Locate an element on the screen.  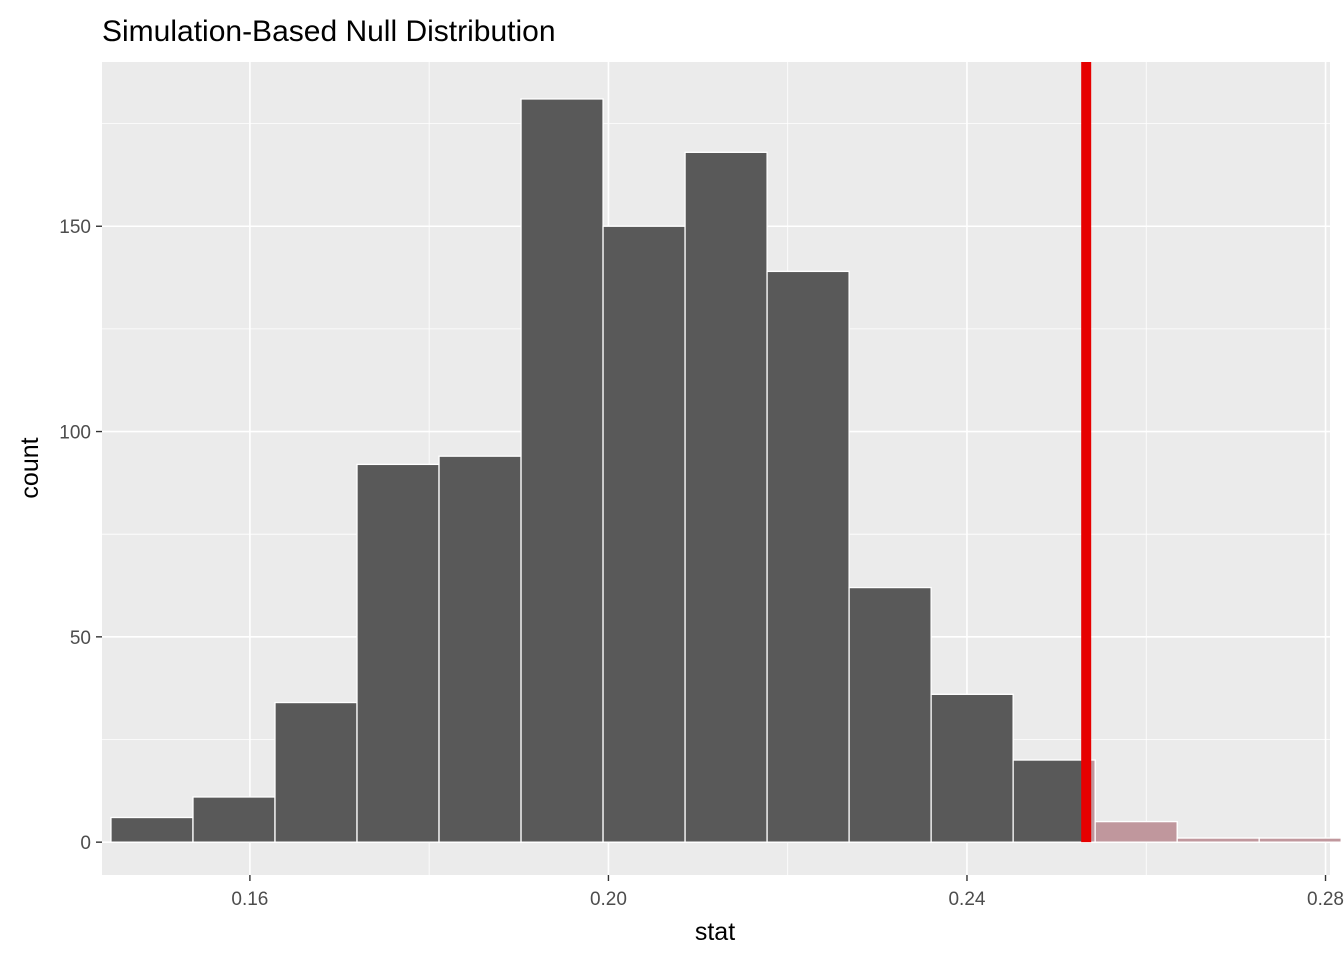
x-axis-title: stat is located at coordinates (715, 932).